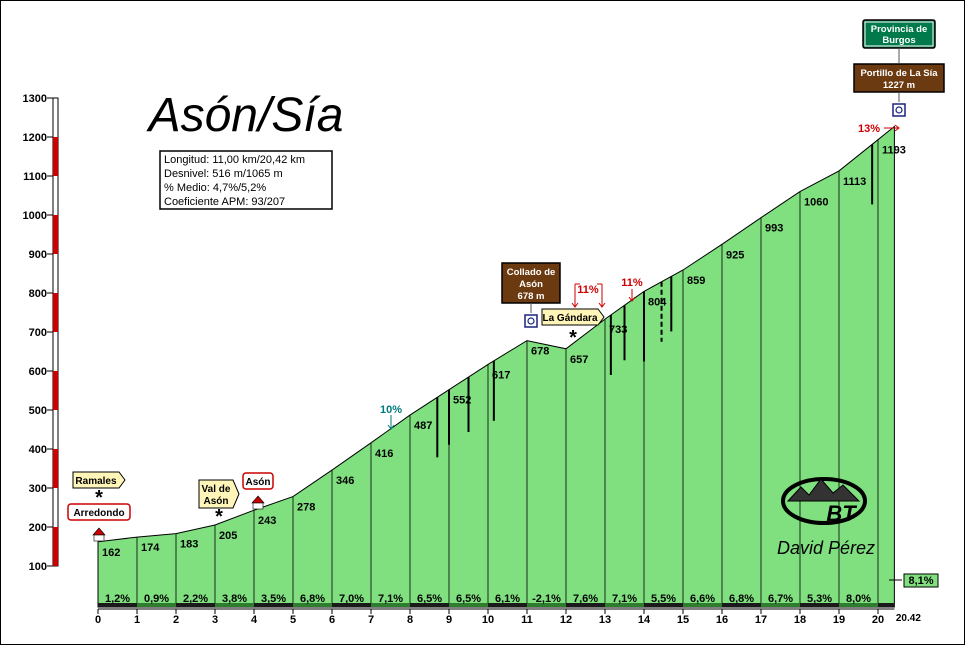  Describe the element at coordinates (35, 216) in the screenshot. I see `y-tick-label: 1000` at that location.